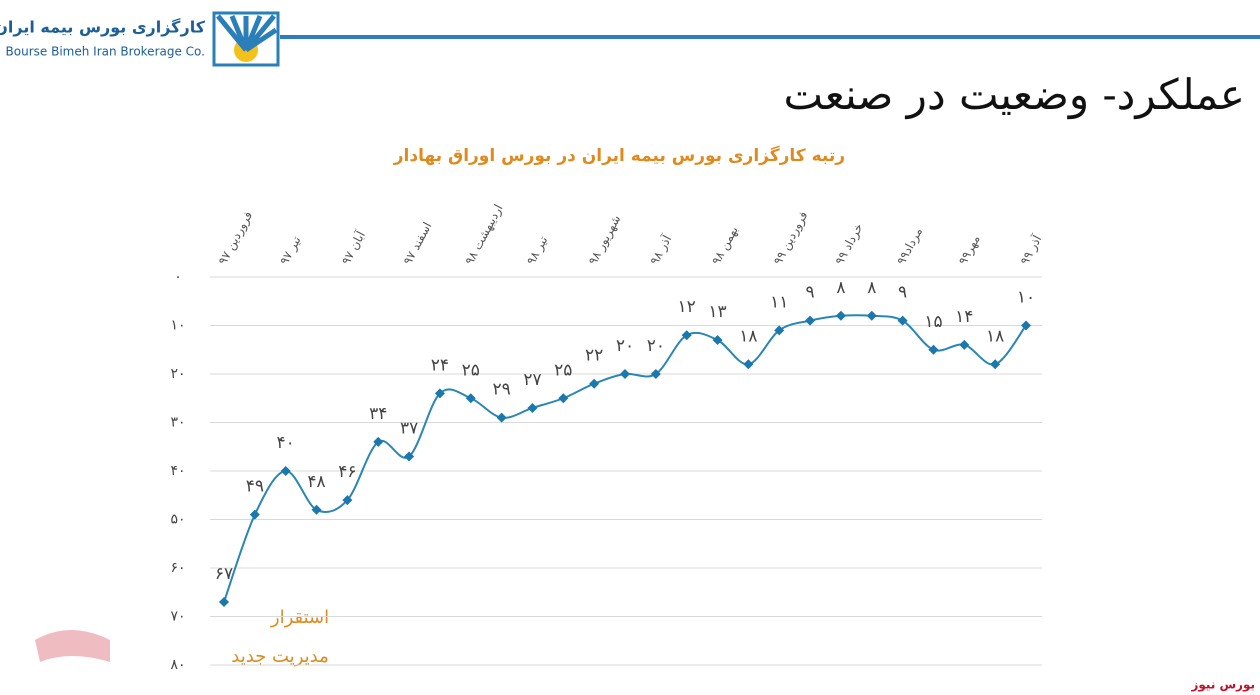 This screenshot has height=695, width=1260. Describe the element at coordinates (725, 246) in the screenshot. I see `x-tick-label: بهمن ۹۸` at that location.